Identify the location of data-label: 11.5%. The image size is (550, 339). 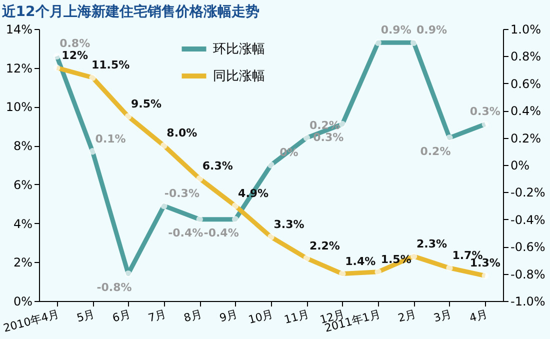
(110, 65).